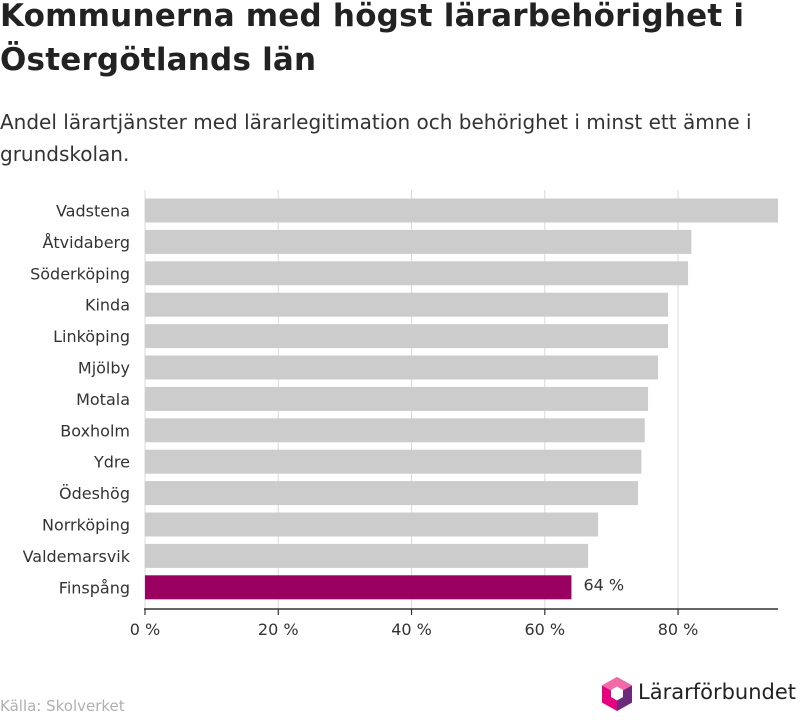  What do you see at coordinates (111, 462) in the screenshot?
I see `category-label-8: Ydre` at bounding box center [111, 462].